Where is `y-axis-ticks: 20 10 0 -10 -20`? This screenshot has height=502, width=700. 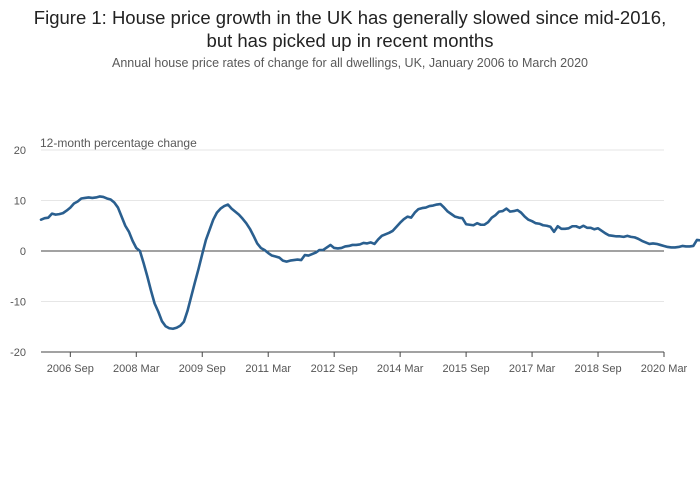
y-axis-ticks: 20 10 0 -10 -20 is located at coordinates (18, 252).